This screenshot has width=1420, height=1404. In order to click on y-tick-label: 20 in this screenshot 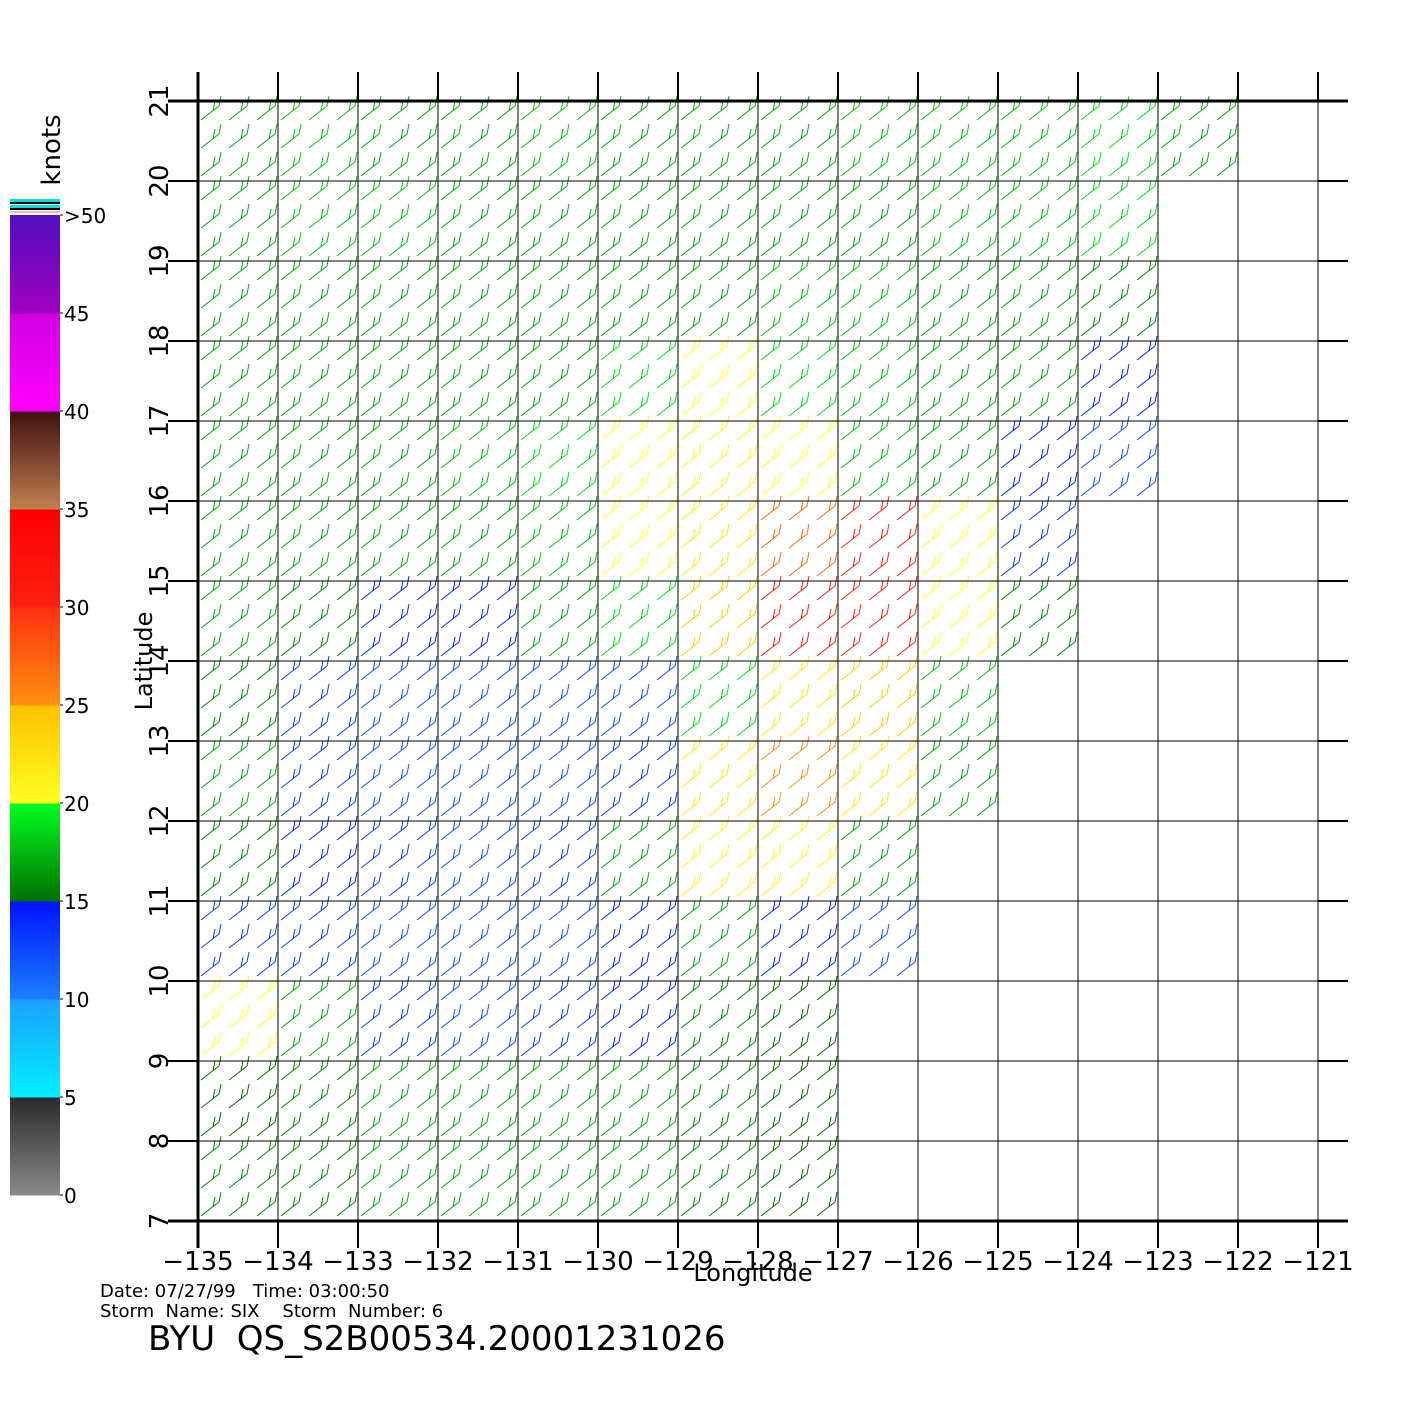, I will do `click(160, 180)`.